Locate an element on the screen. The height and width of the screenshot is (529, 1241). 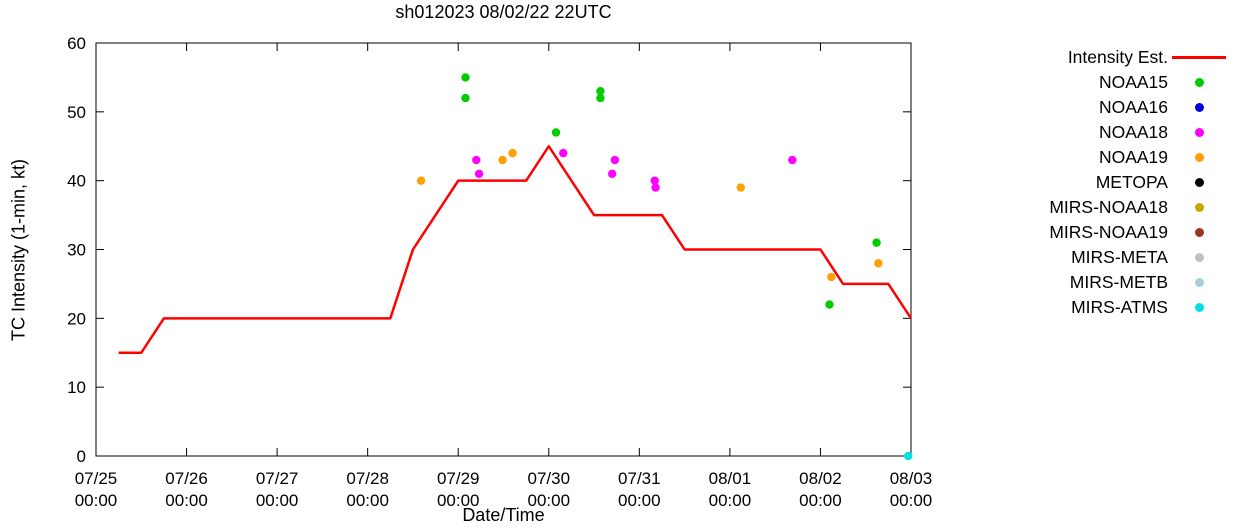
x-tick-date: 08/03 is located at coordinates (911, 478).